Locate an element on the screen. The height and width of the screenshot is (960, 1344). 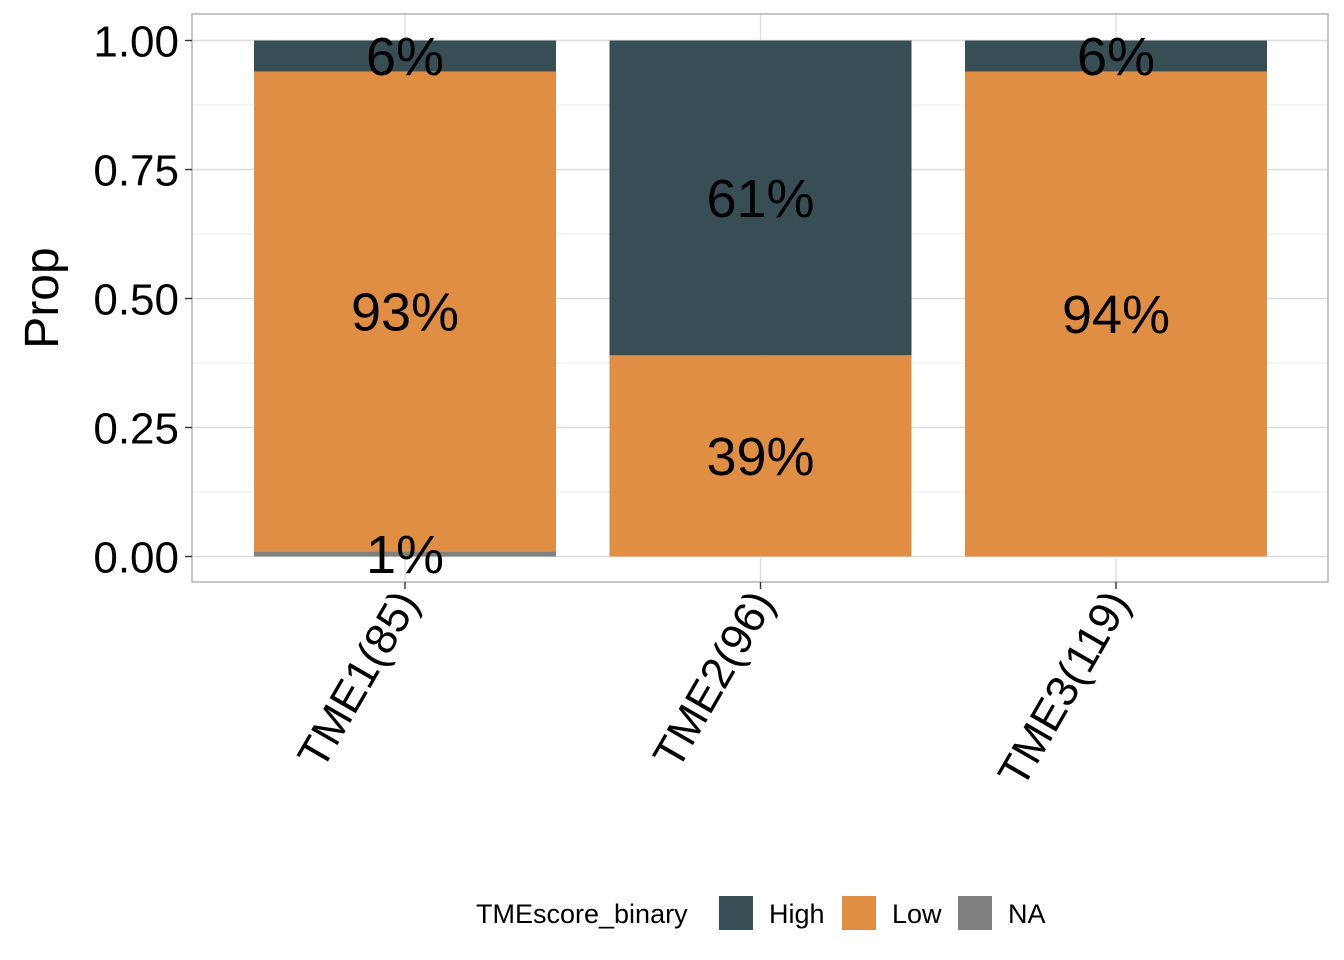
bar-segment-na is located at coordinates (405, 554).